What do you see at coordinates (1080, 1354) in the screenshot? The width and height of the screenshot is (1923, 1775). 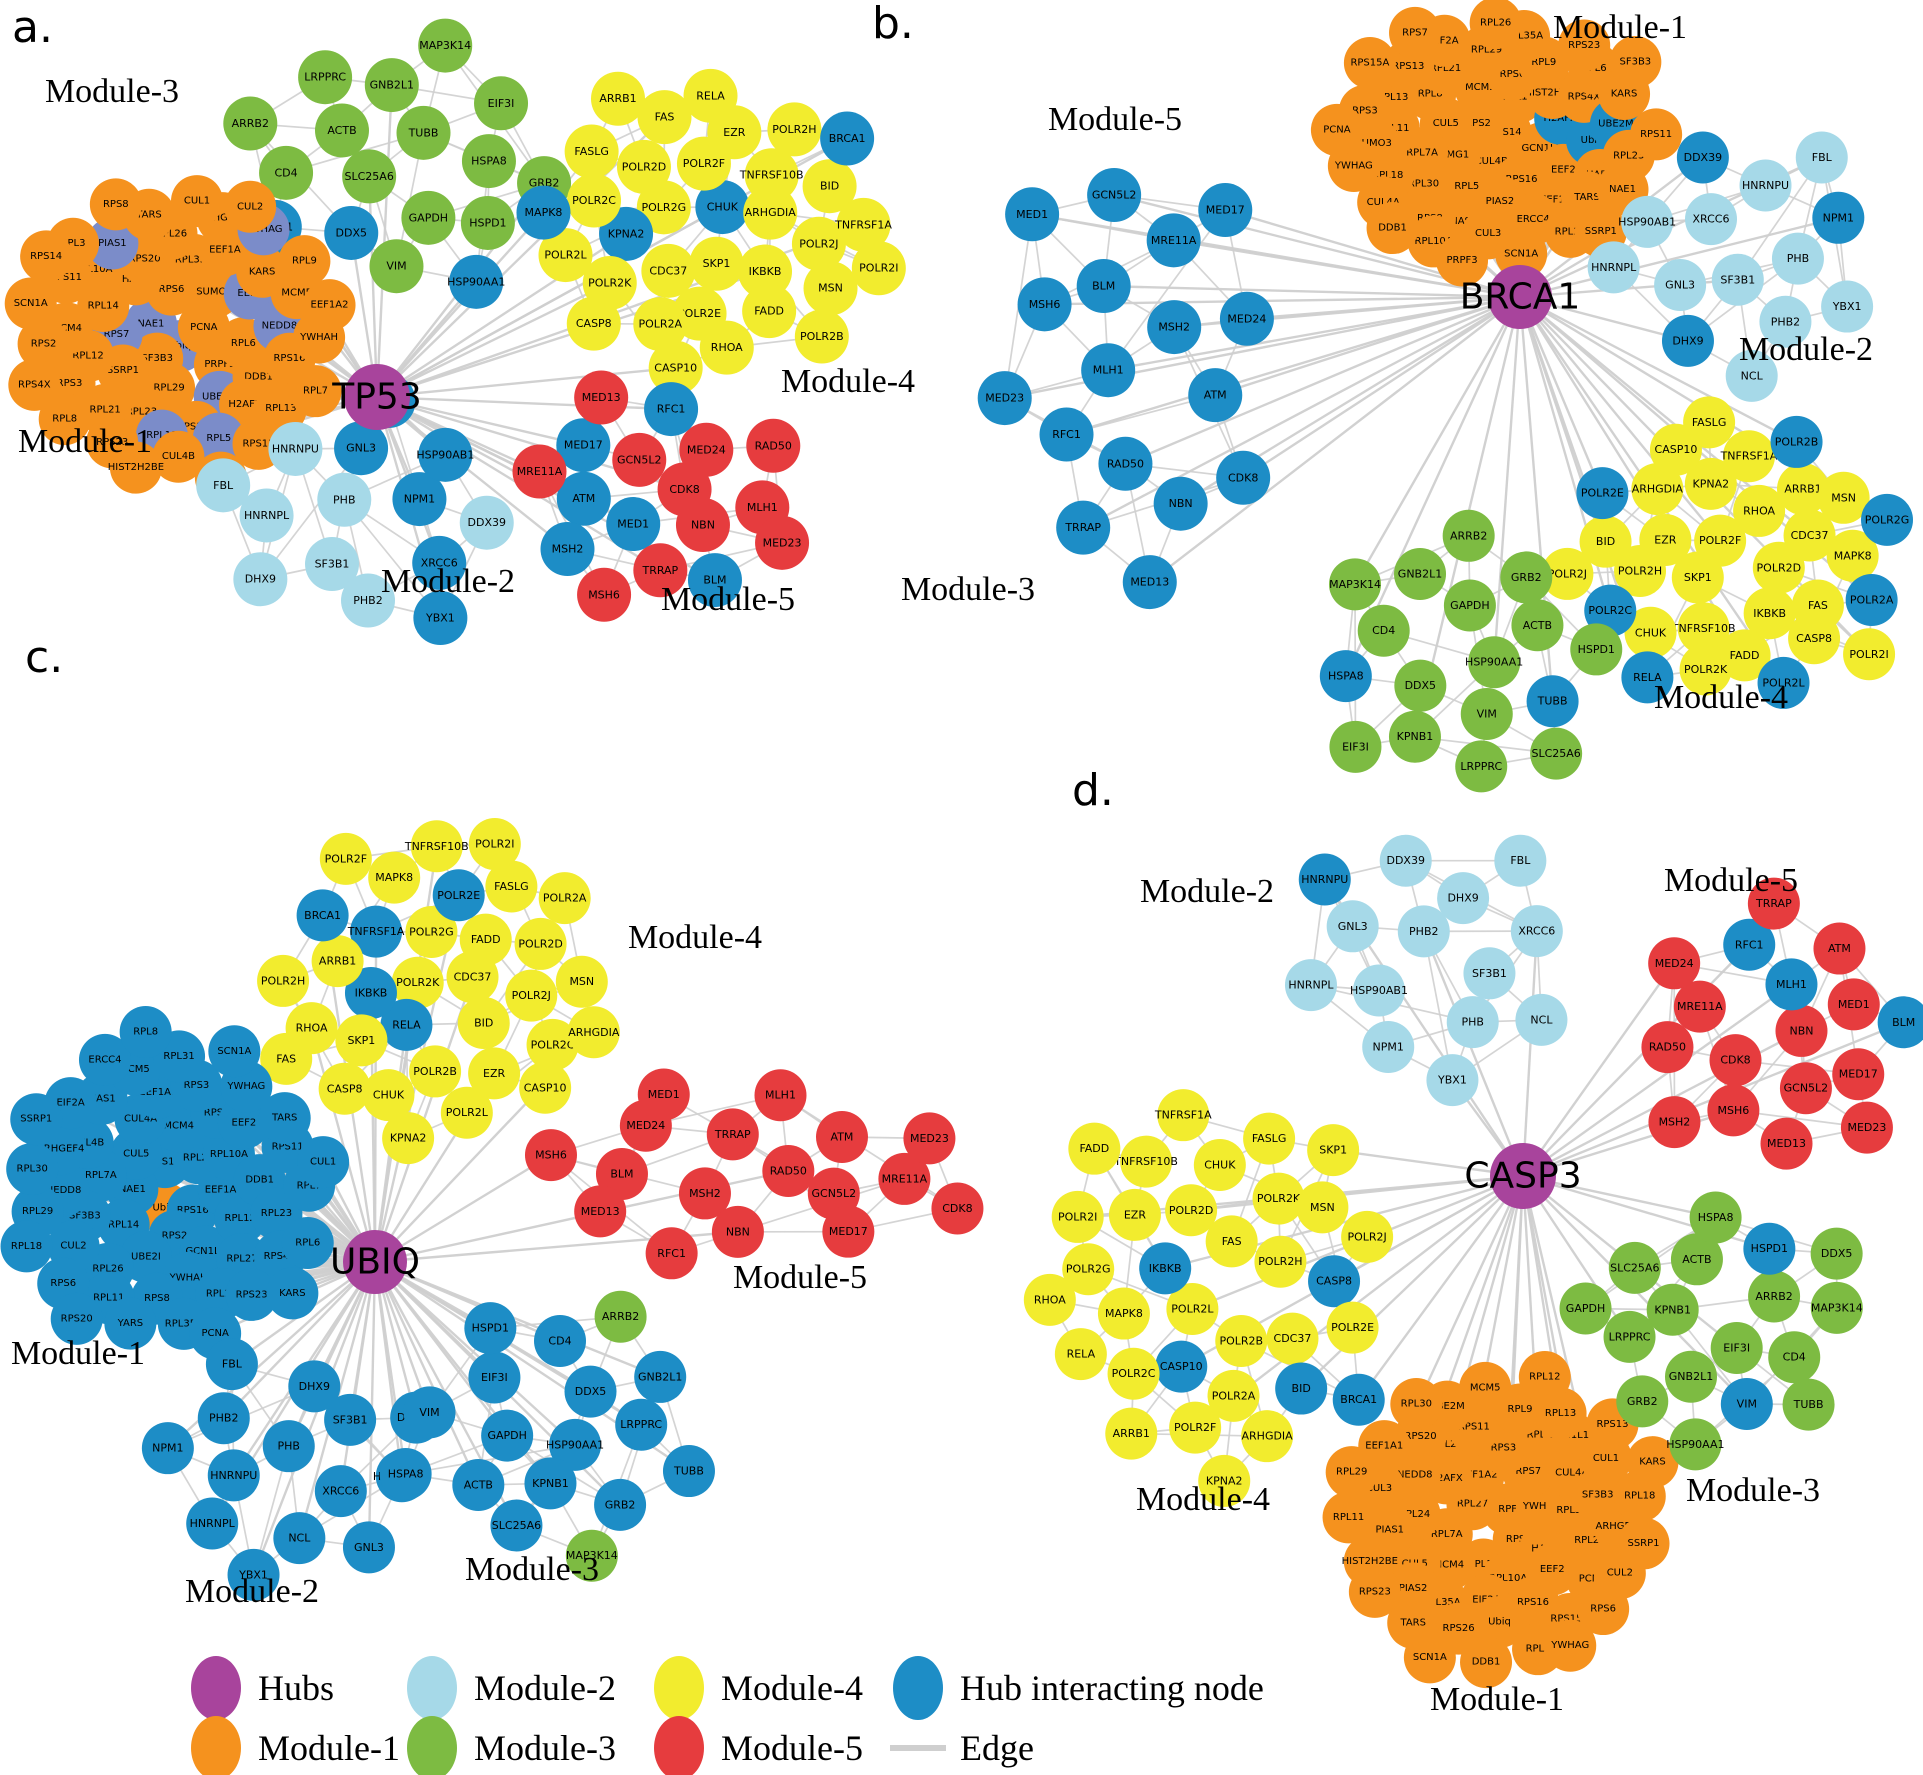 I see `node-RELA: RELA` at bounding box center [1080, 1354].